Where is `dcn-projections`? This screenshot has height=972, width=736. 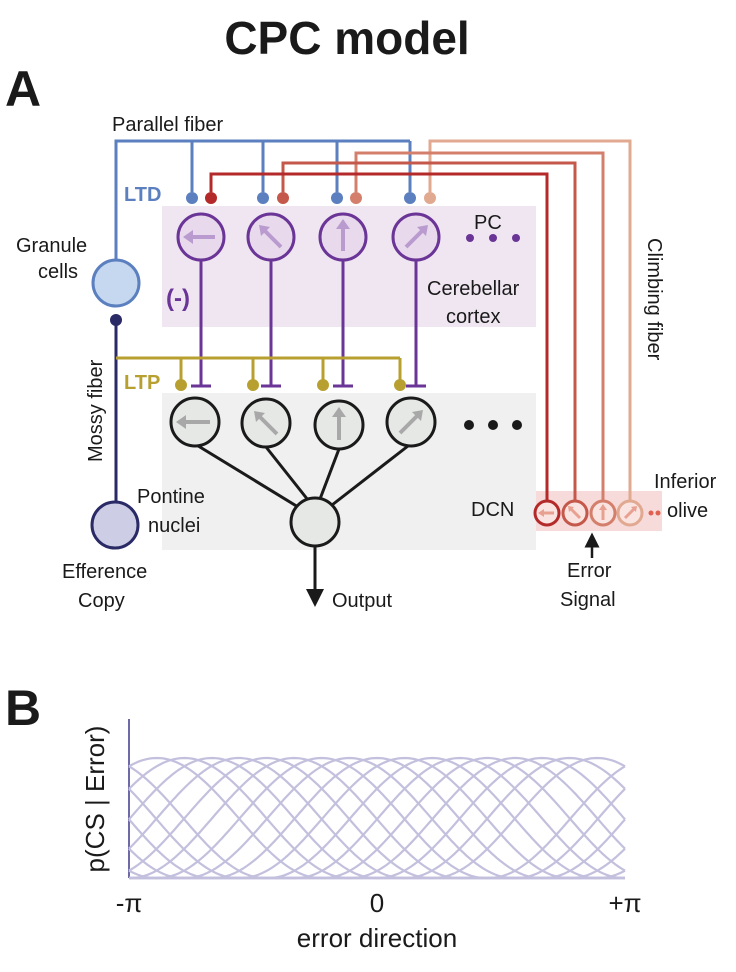 dcn-projections is located at coordinates (301, 477).